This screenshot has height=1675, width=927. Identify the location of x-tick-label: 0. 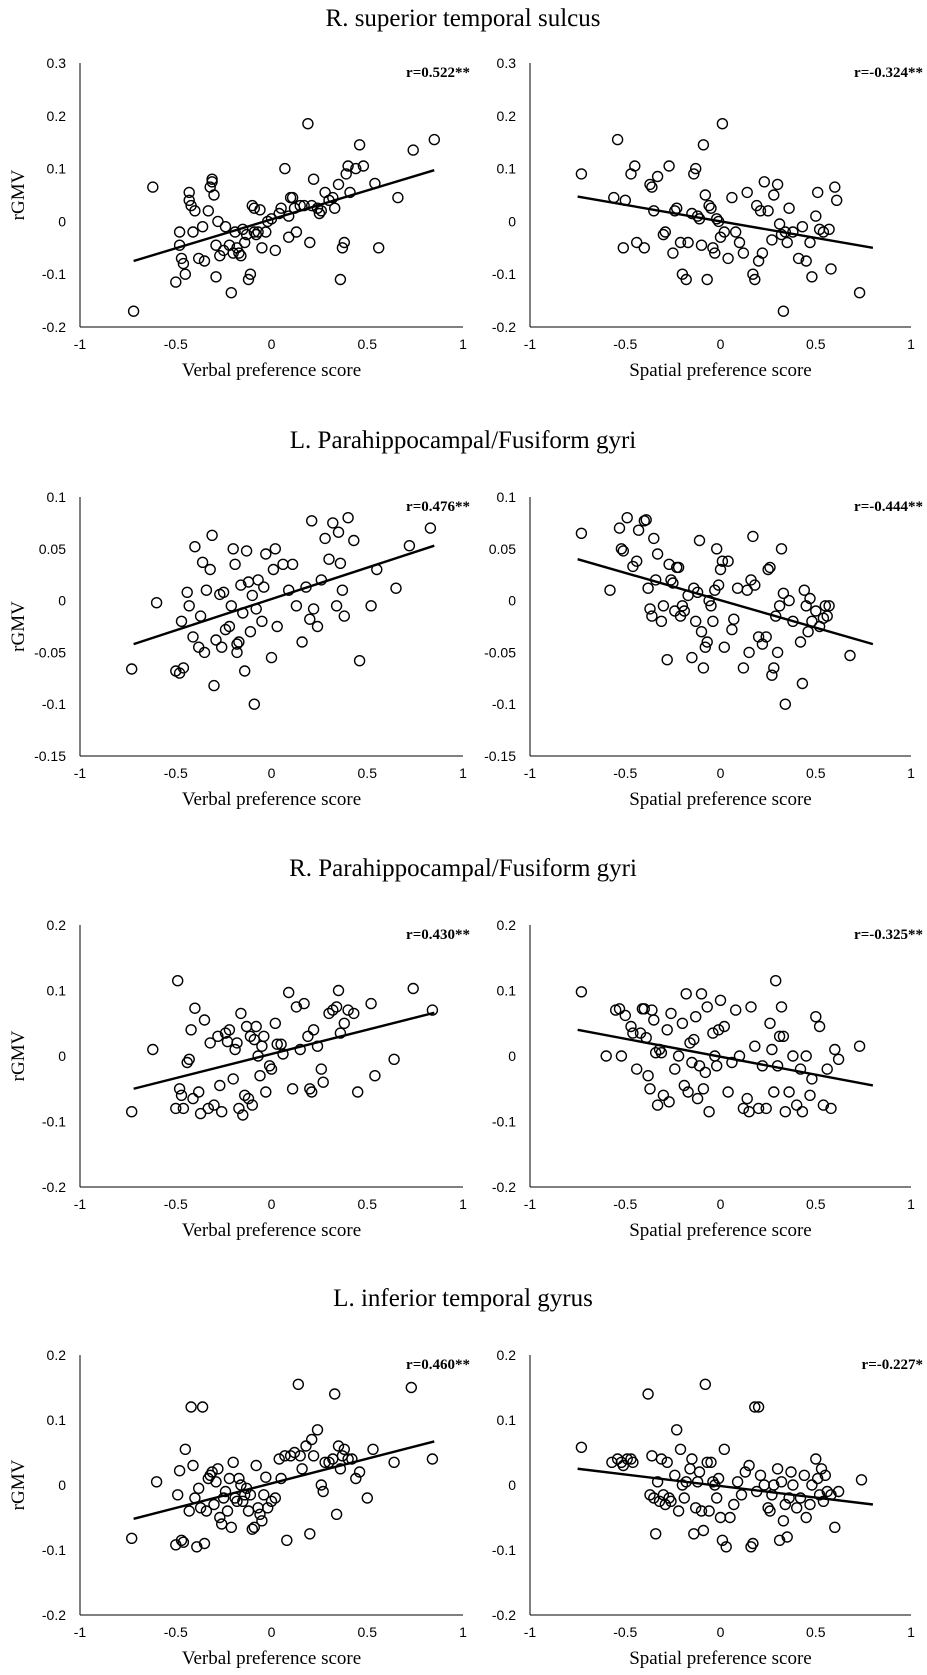
(721, 344).